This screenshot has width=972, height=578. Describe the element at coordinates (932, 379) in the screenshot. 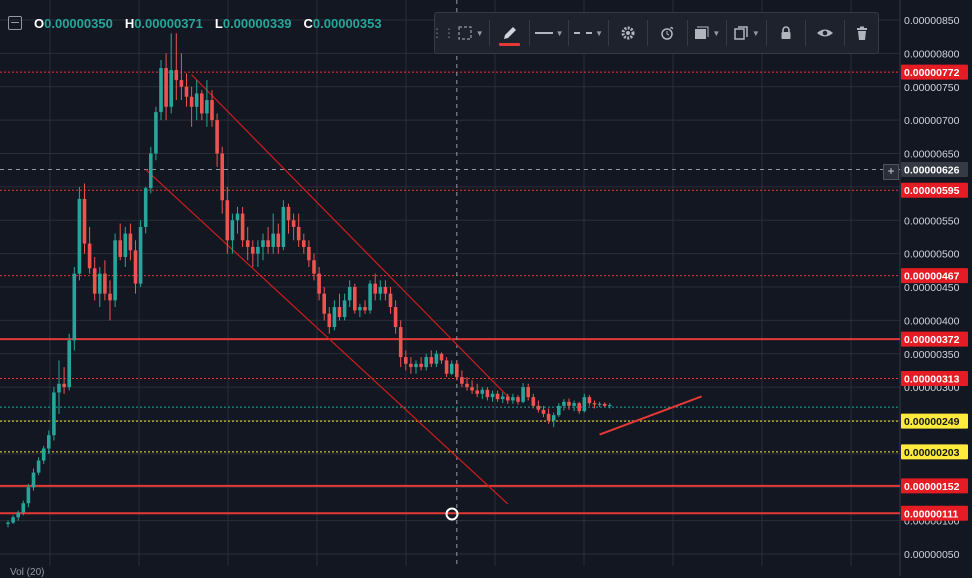

I see `price-label-red: 0.00000313` at that location.